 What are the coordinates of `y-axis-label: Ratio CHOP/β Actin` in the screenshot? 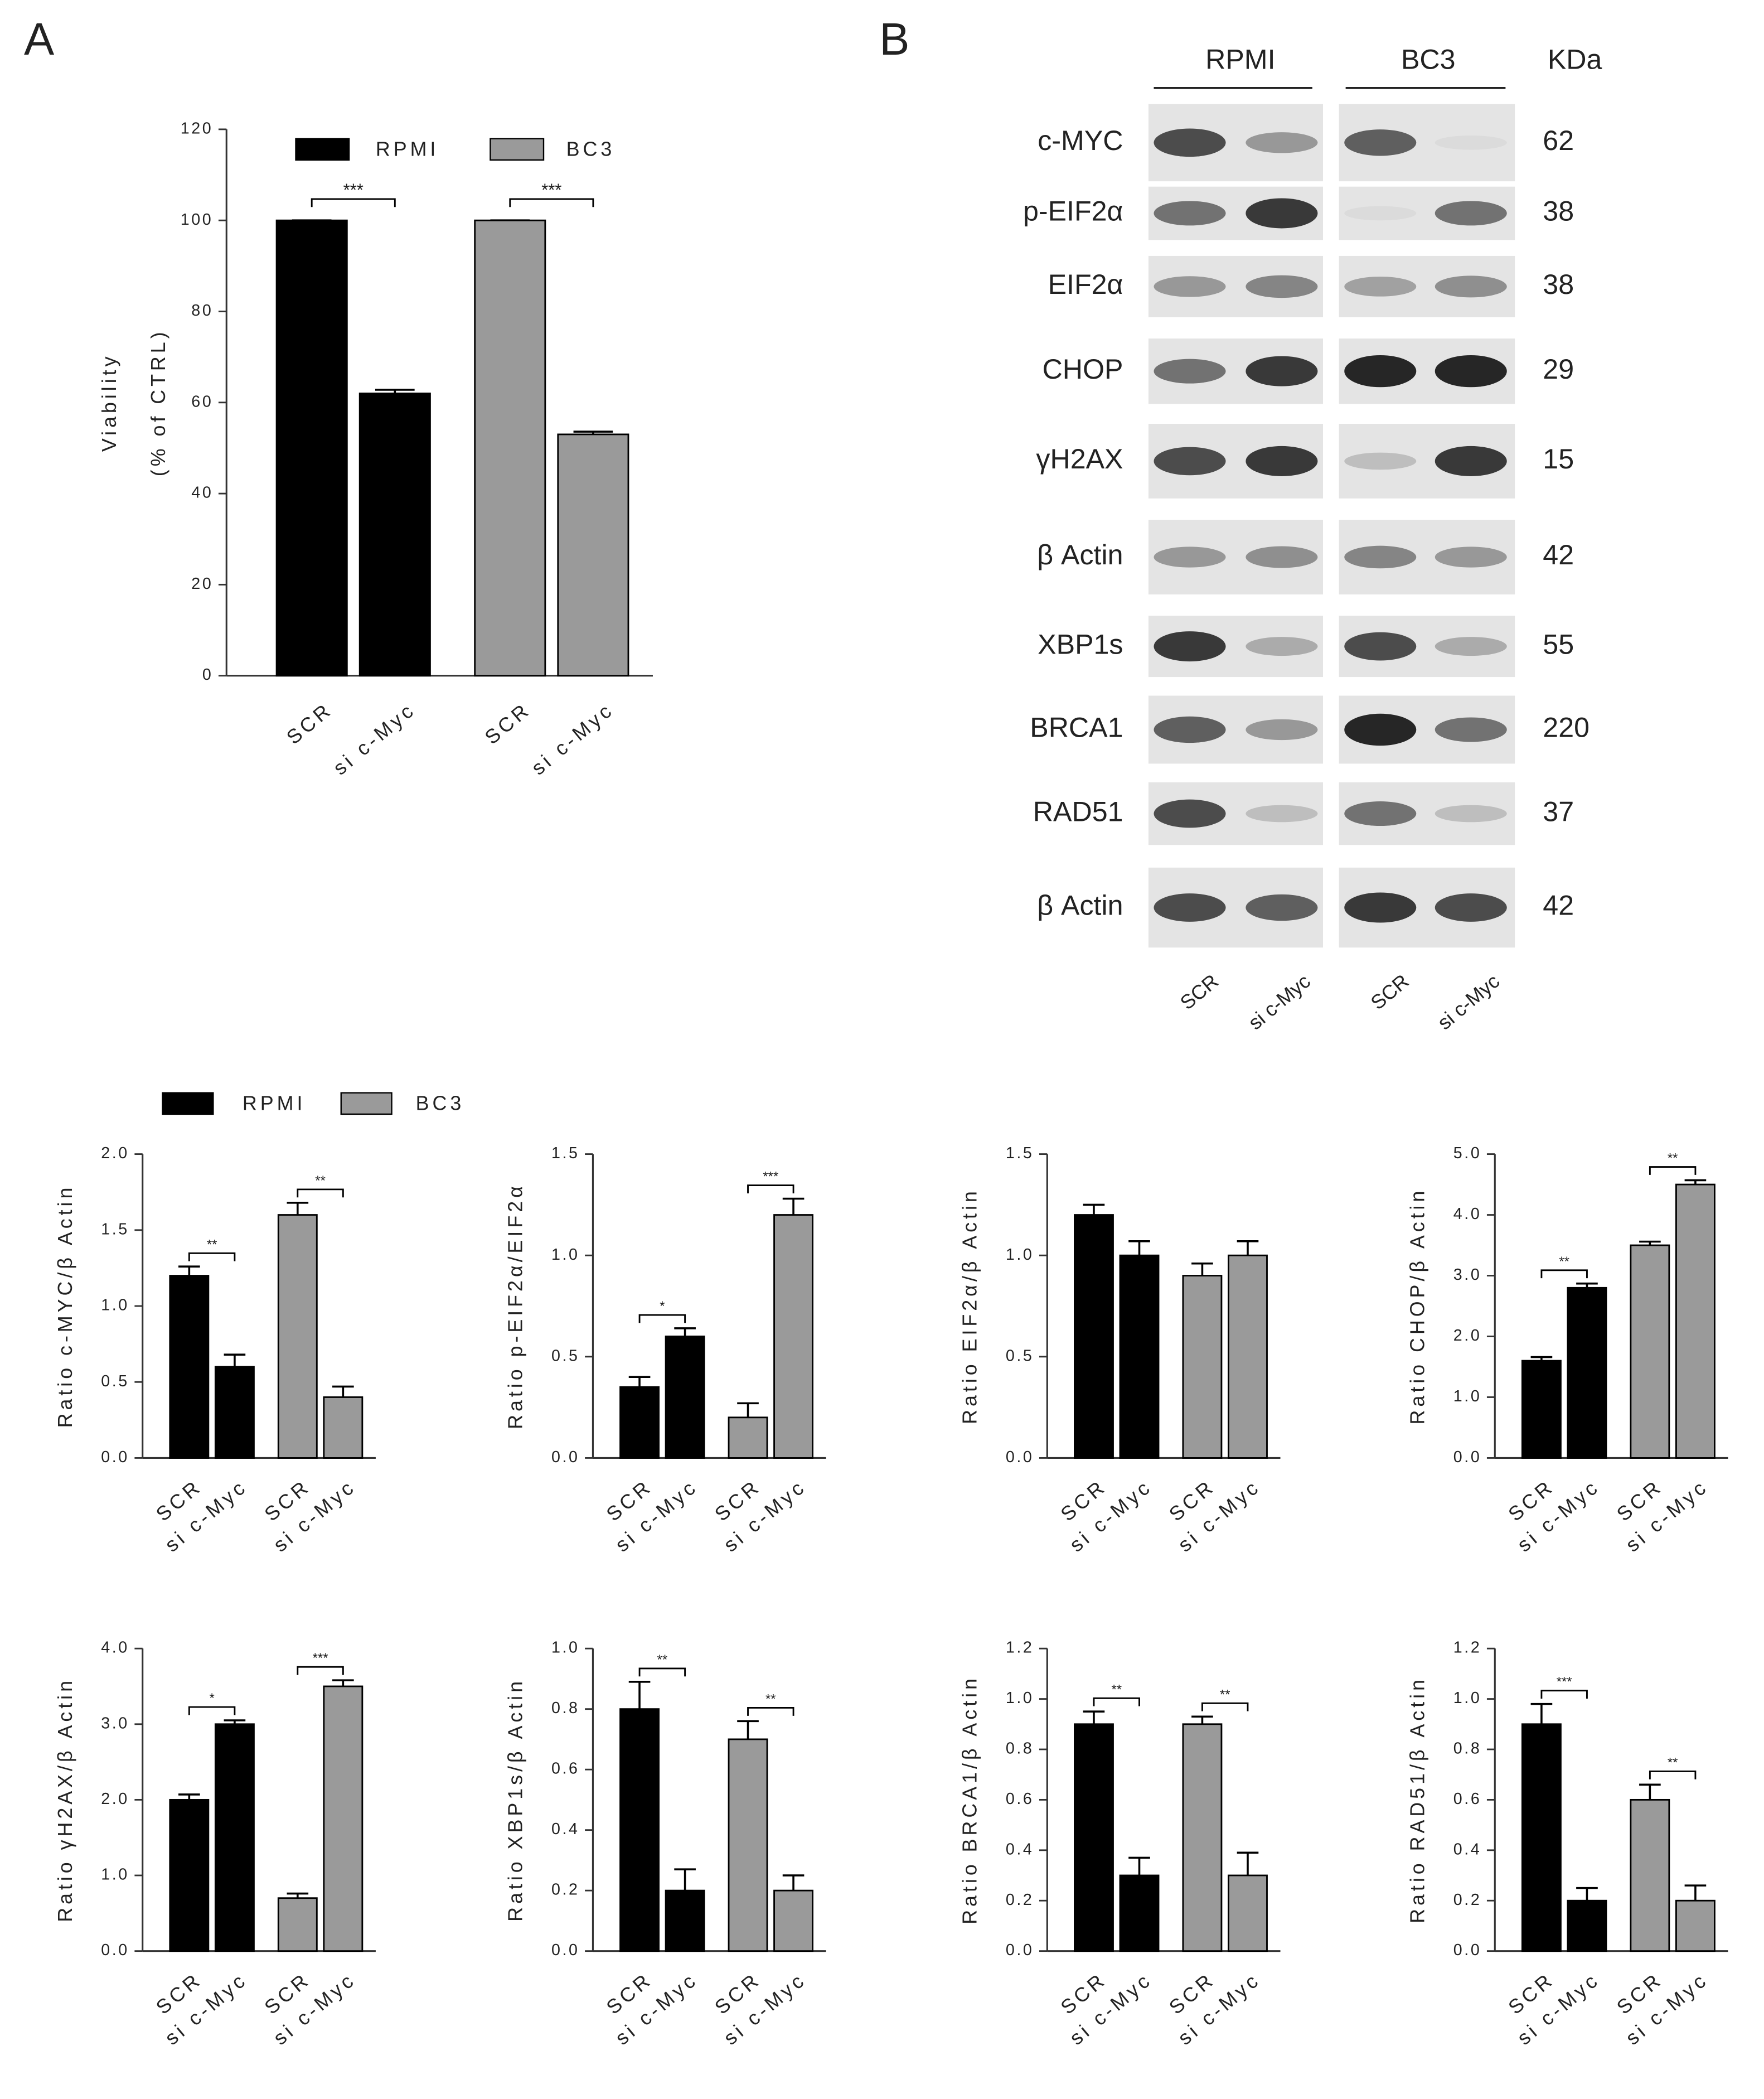 It's located at (1418, 1306).